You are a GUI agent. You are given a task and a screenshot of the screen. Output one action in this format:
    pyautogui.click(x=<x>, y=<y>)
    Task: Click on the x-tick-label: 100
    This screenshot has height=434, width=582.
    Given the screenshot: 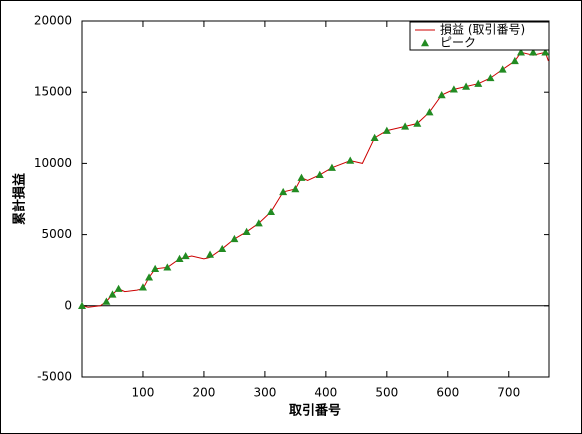 What is the action you would take?
    pyautogui.click(x=143, y=393)
    